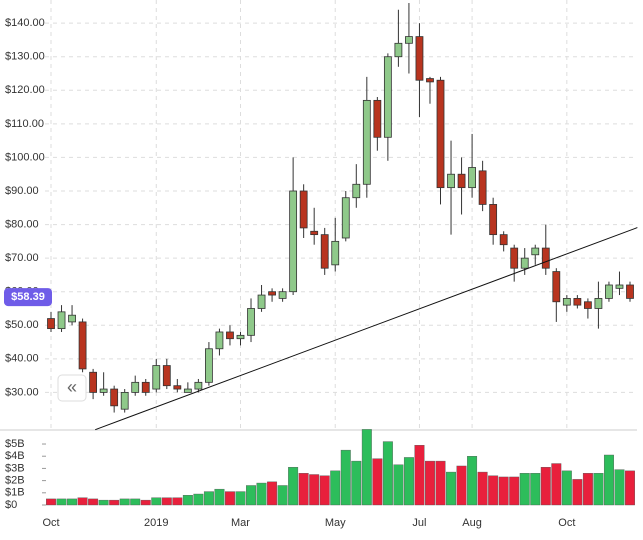 This screenshot has height=540, width=643. Describe the element at coordinates (419, 523) in the screenshot. I see `x-tick-label: Jul` at that location.